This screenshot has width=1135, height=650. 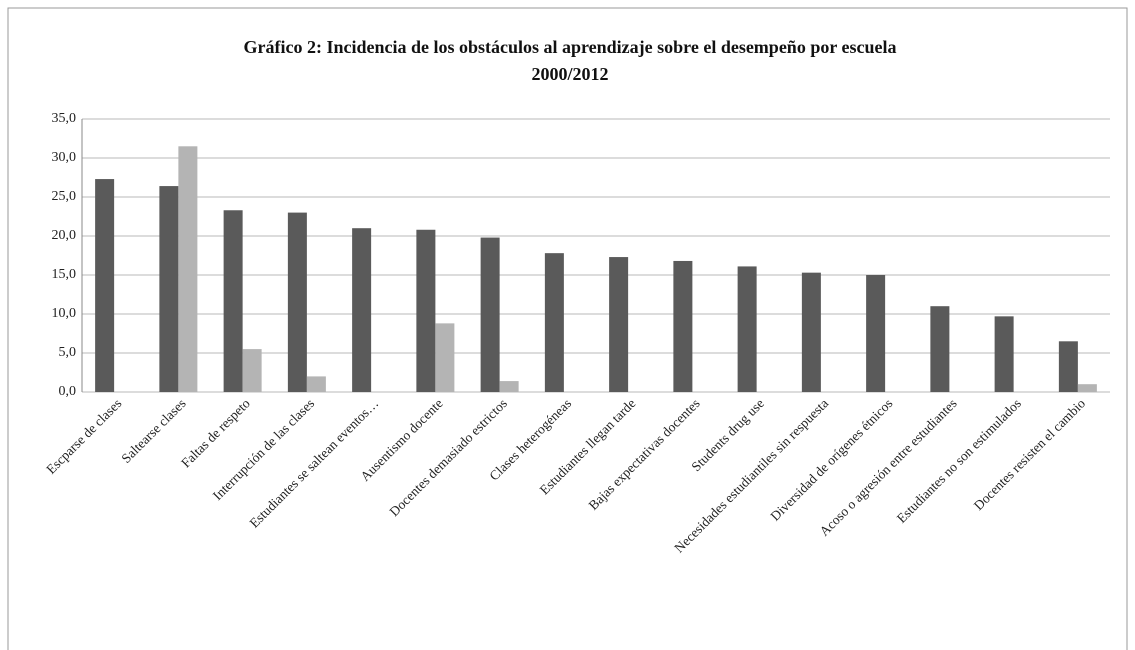 I want to click on x-tick-label: Docentes demasiado estrictos, so click(x=448, y=458).